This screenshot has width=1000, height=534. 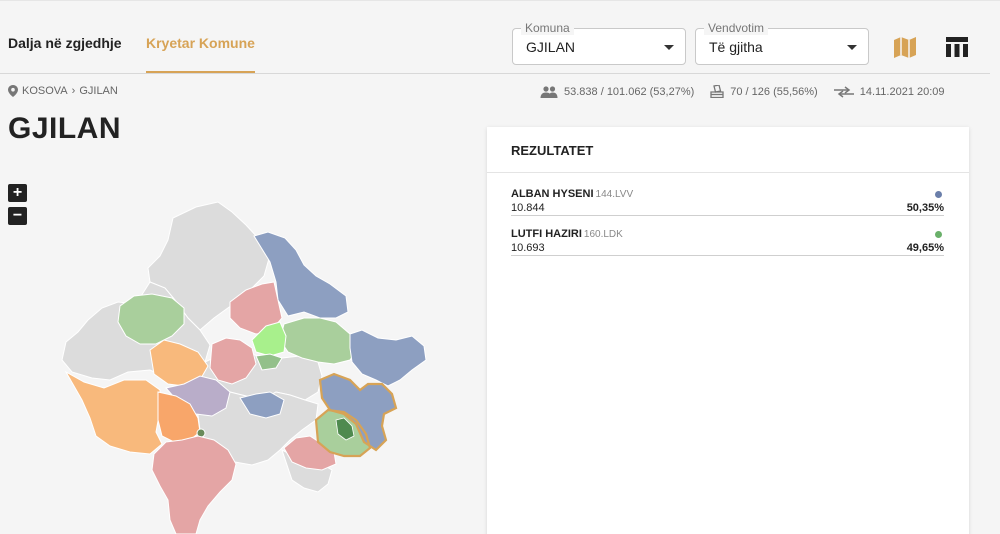 What do you see at coordinates (549, 91) in the screenshot?
I see `people-icon` at bounding box center [549, 91].